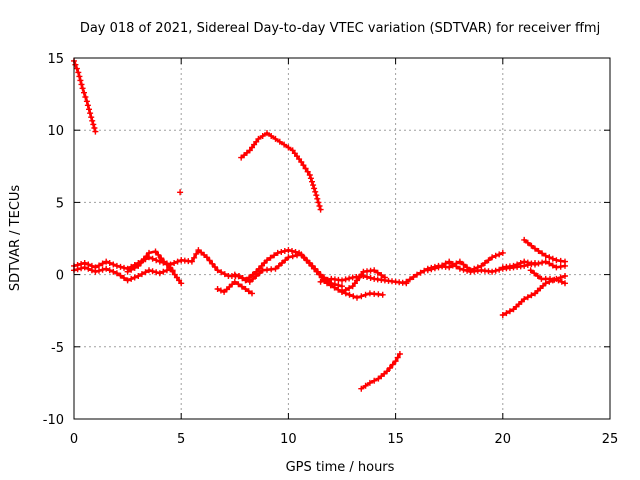 The height and width of the screenshot is (480, 640). What do you see at coordinates (340, 467) in the screenshot?
I see `x-axis-label: GPS time / hours` at bounding box center [340, 467].